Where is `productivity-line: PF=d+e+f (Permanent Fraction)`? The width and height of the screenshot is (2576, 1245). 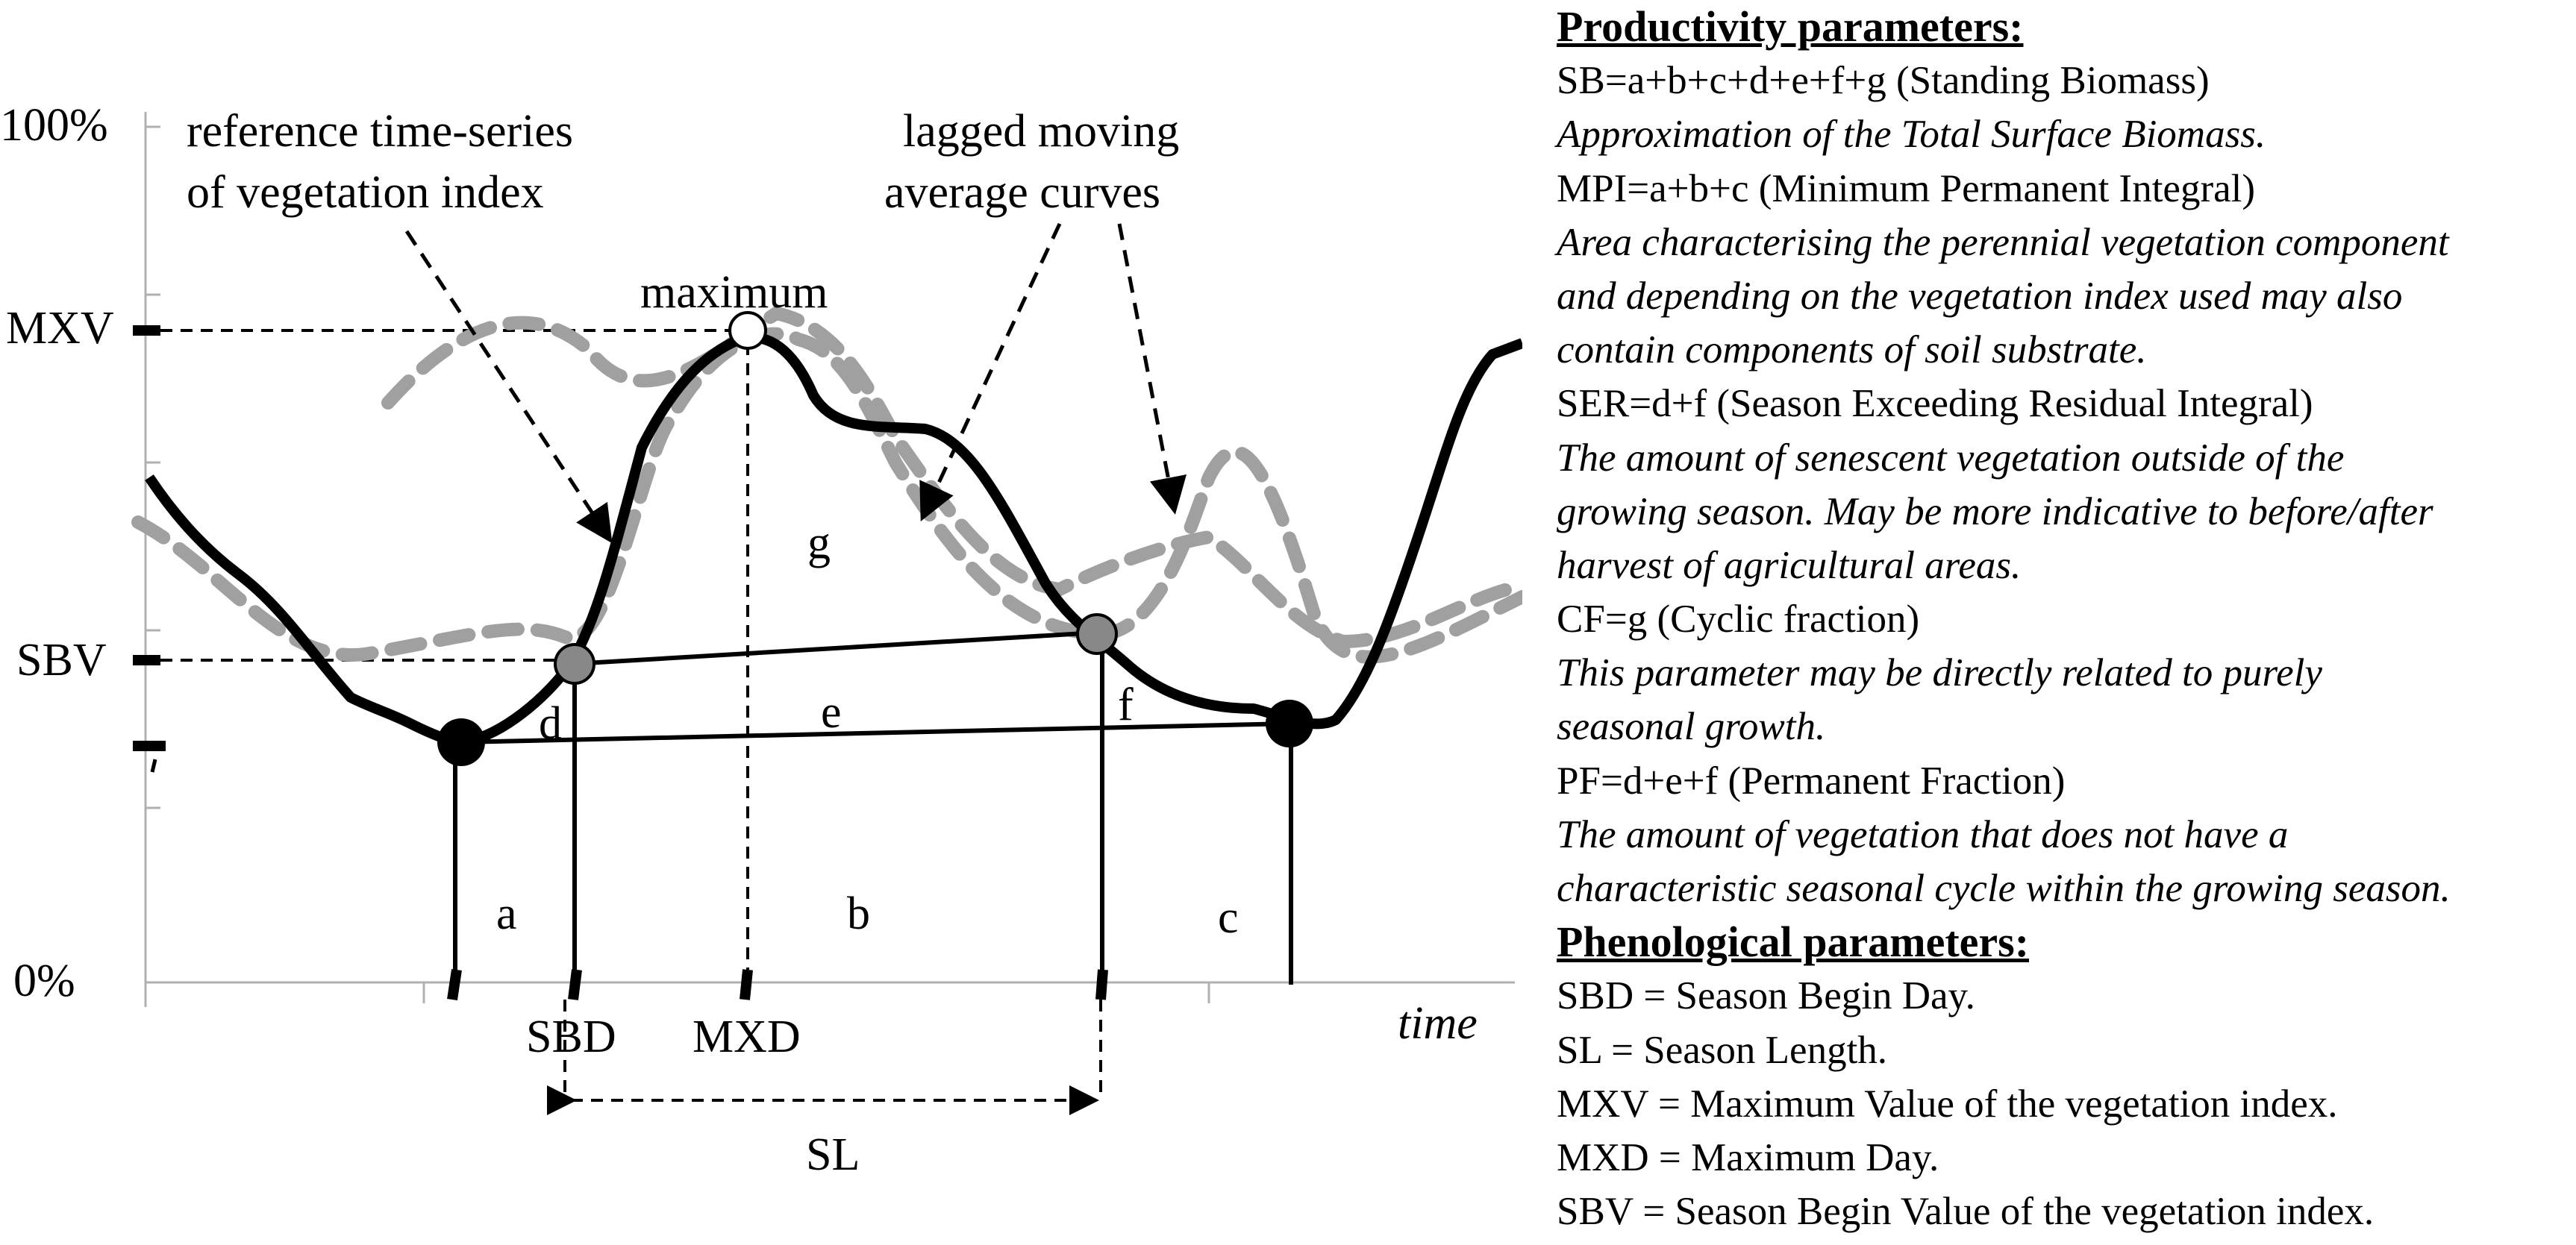
productivity-line: PF=d+e+f (Permanent Fraction) is located at coordinates (1811, 781).